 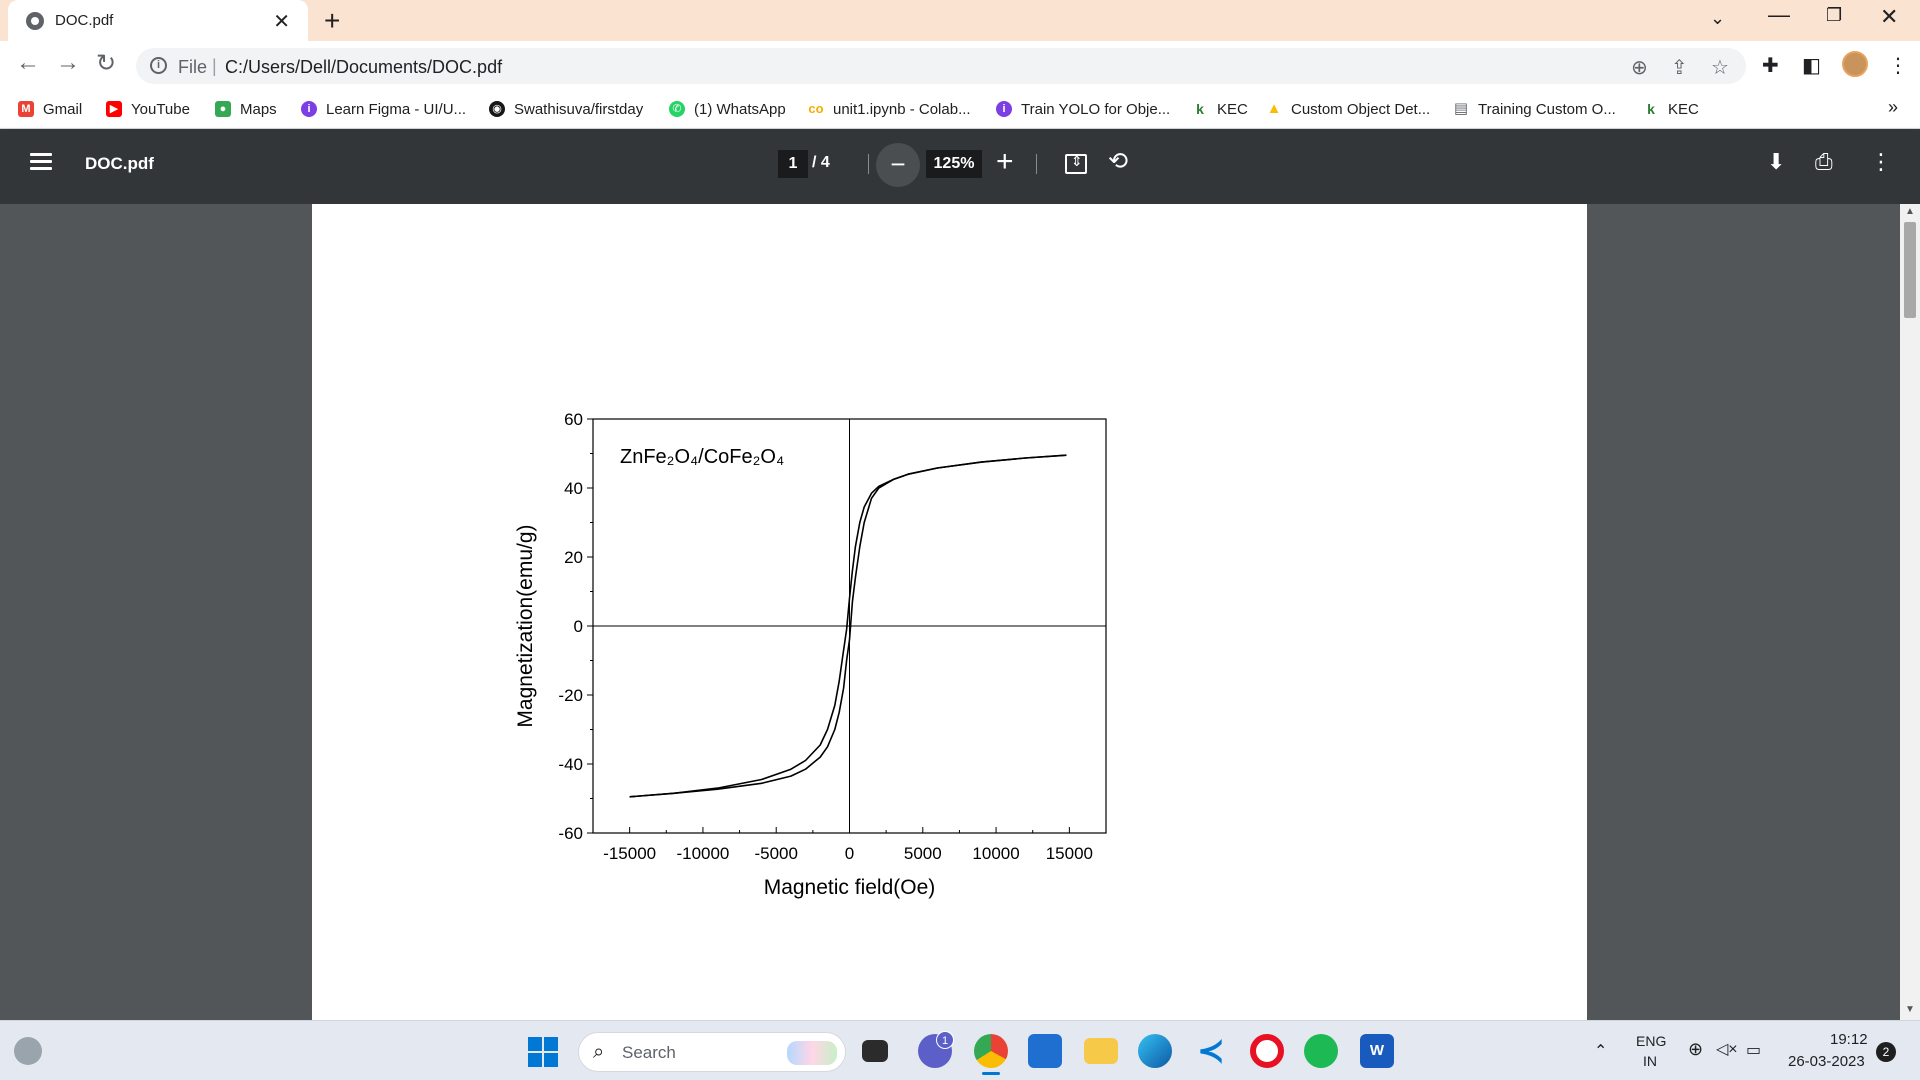 I want to click on microsoft-store-icon, so click(x=1045, y=1051).